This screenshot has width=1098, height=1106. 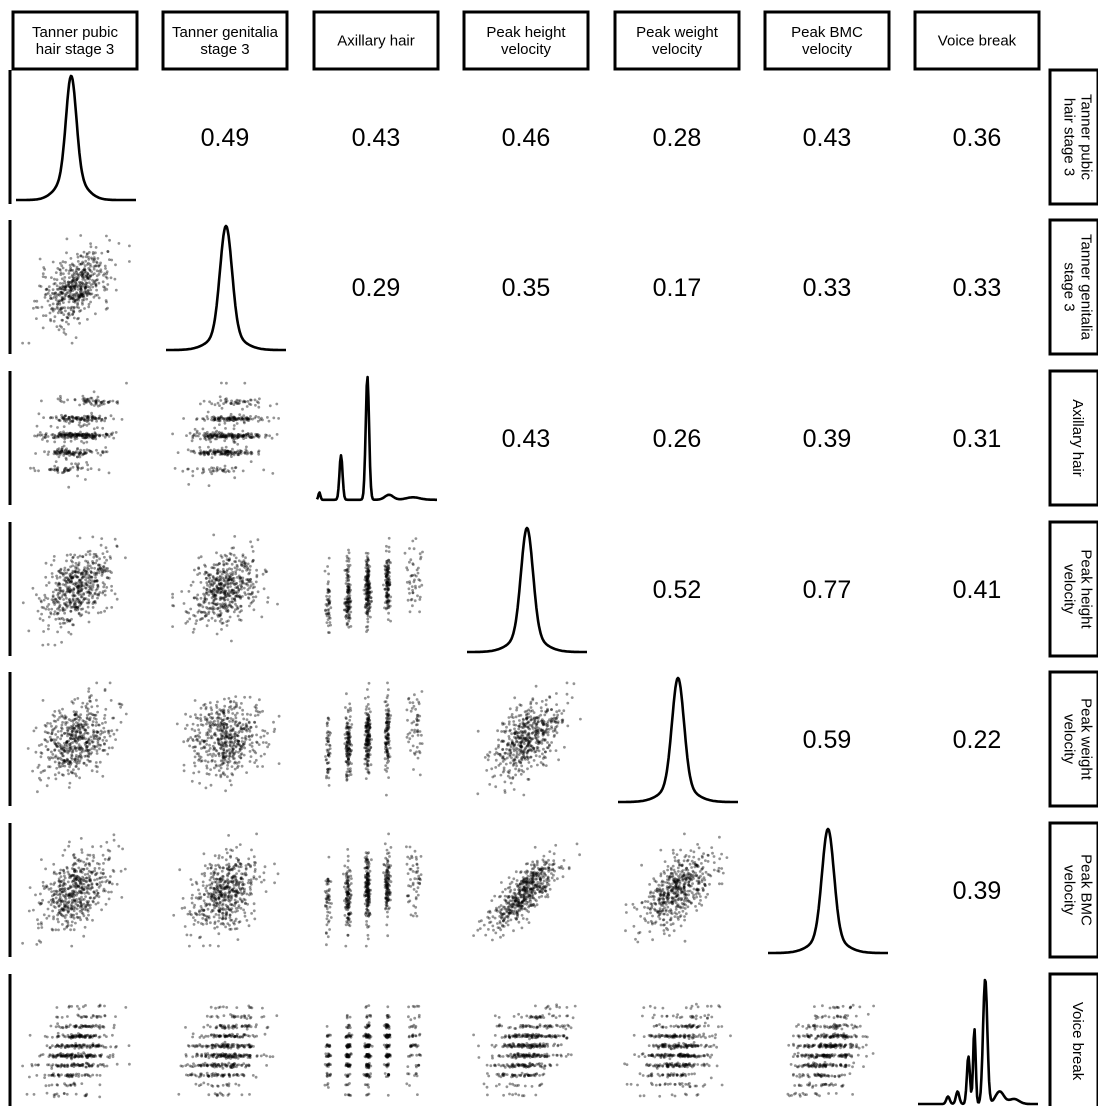 What do you see at coordinates (526, 32) in the screenshot?
I see `column-header-text: Peak height` at bounding box center [526, 32].